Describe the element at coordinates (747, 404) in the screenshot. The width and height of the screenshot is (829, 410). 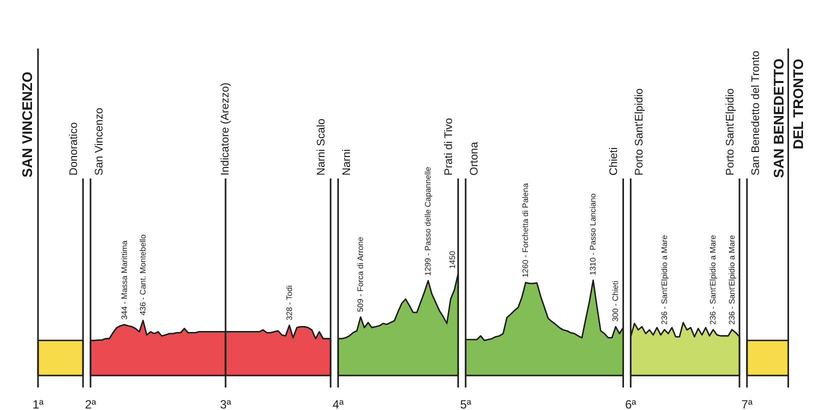
I see `x-tick-label: 7ª` at that location.